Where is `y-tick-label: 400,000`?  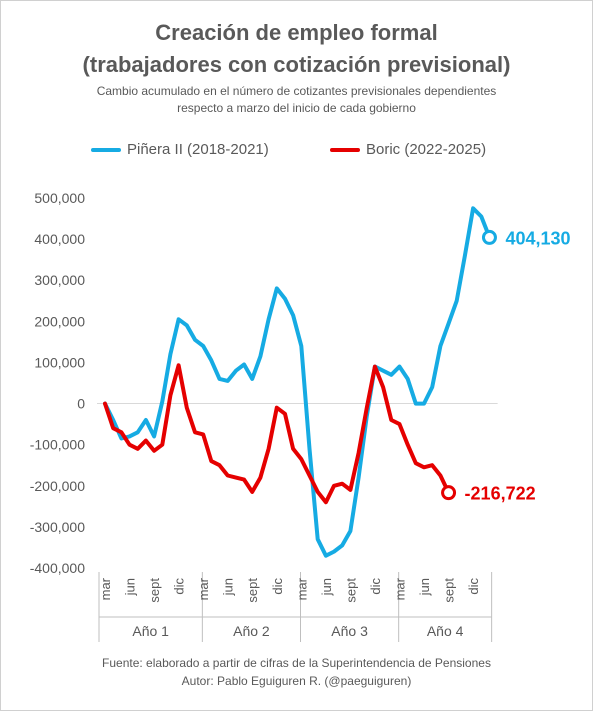
y-tick-label: 400,000 is located at coordinates (59, 239).